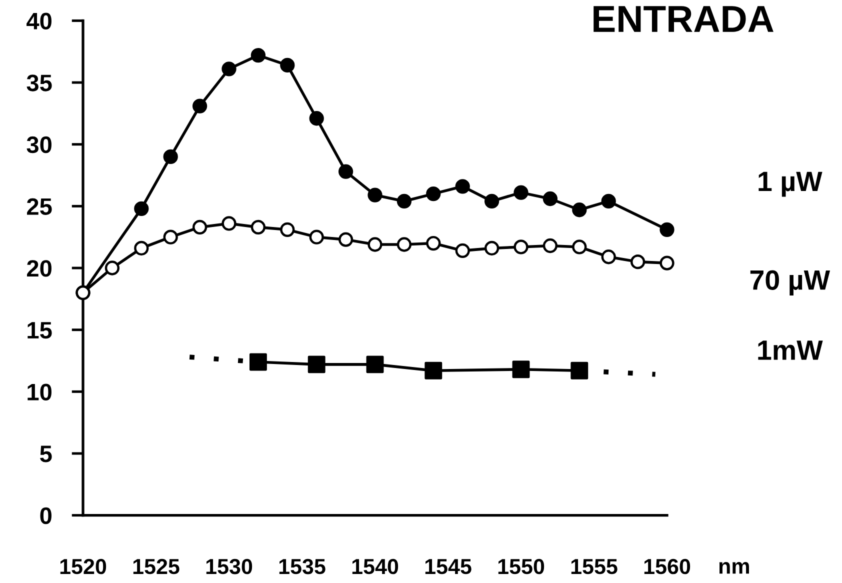 This screenshot has width=842, height=583. I want to click on x-tick-label: 1540, so click(375, 566).